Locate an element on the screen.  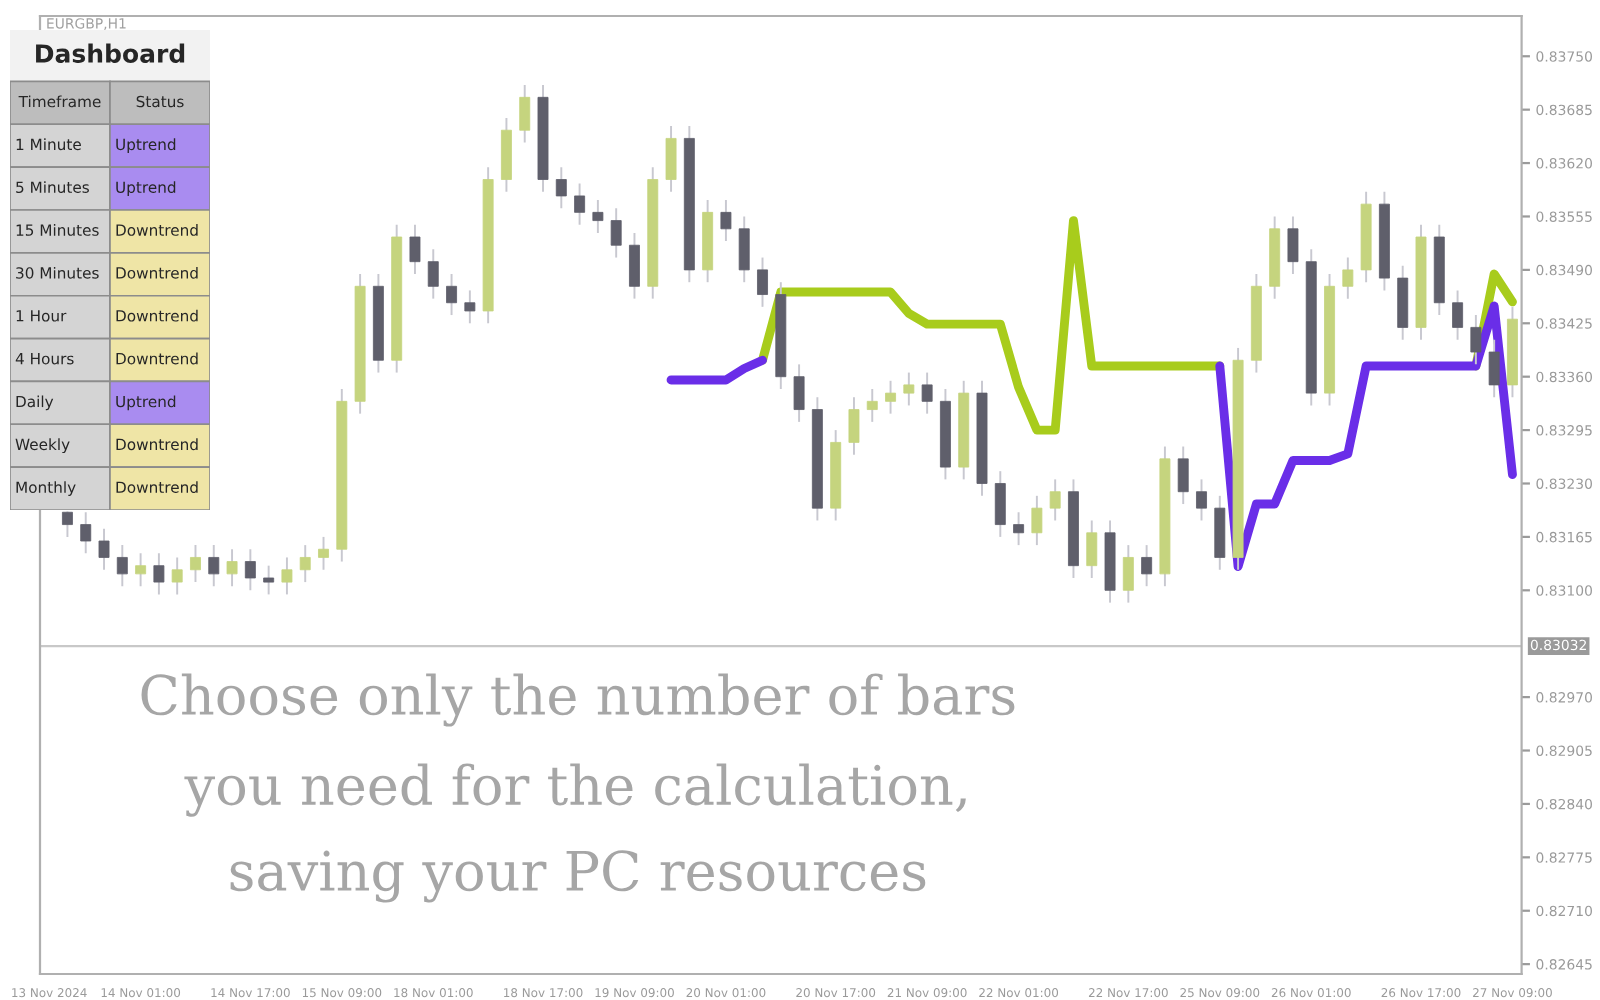
annotation: you need for the calculation, is located at coordinates (575, 790).